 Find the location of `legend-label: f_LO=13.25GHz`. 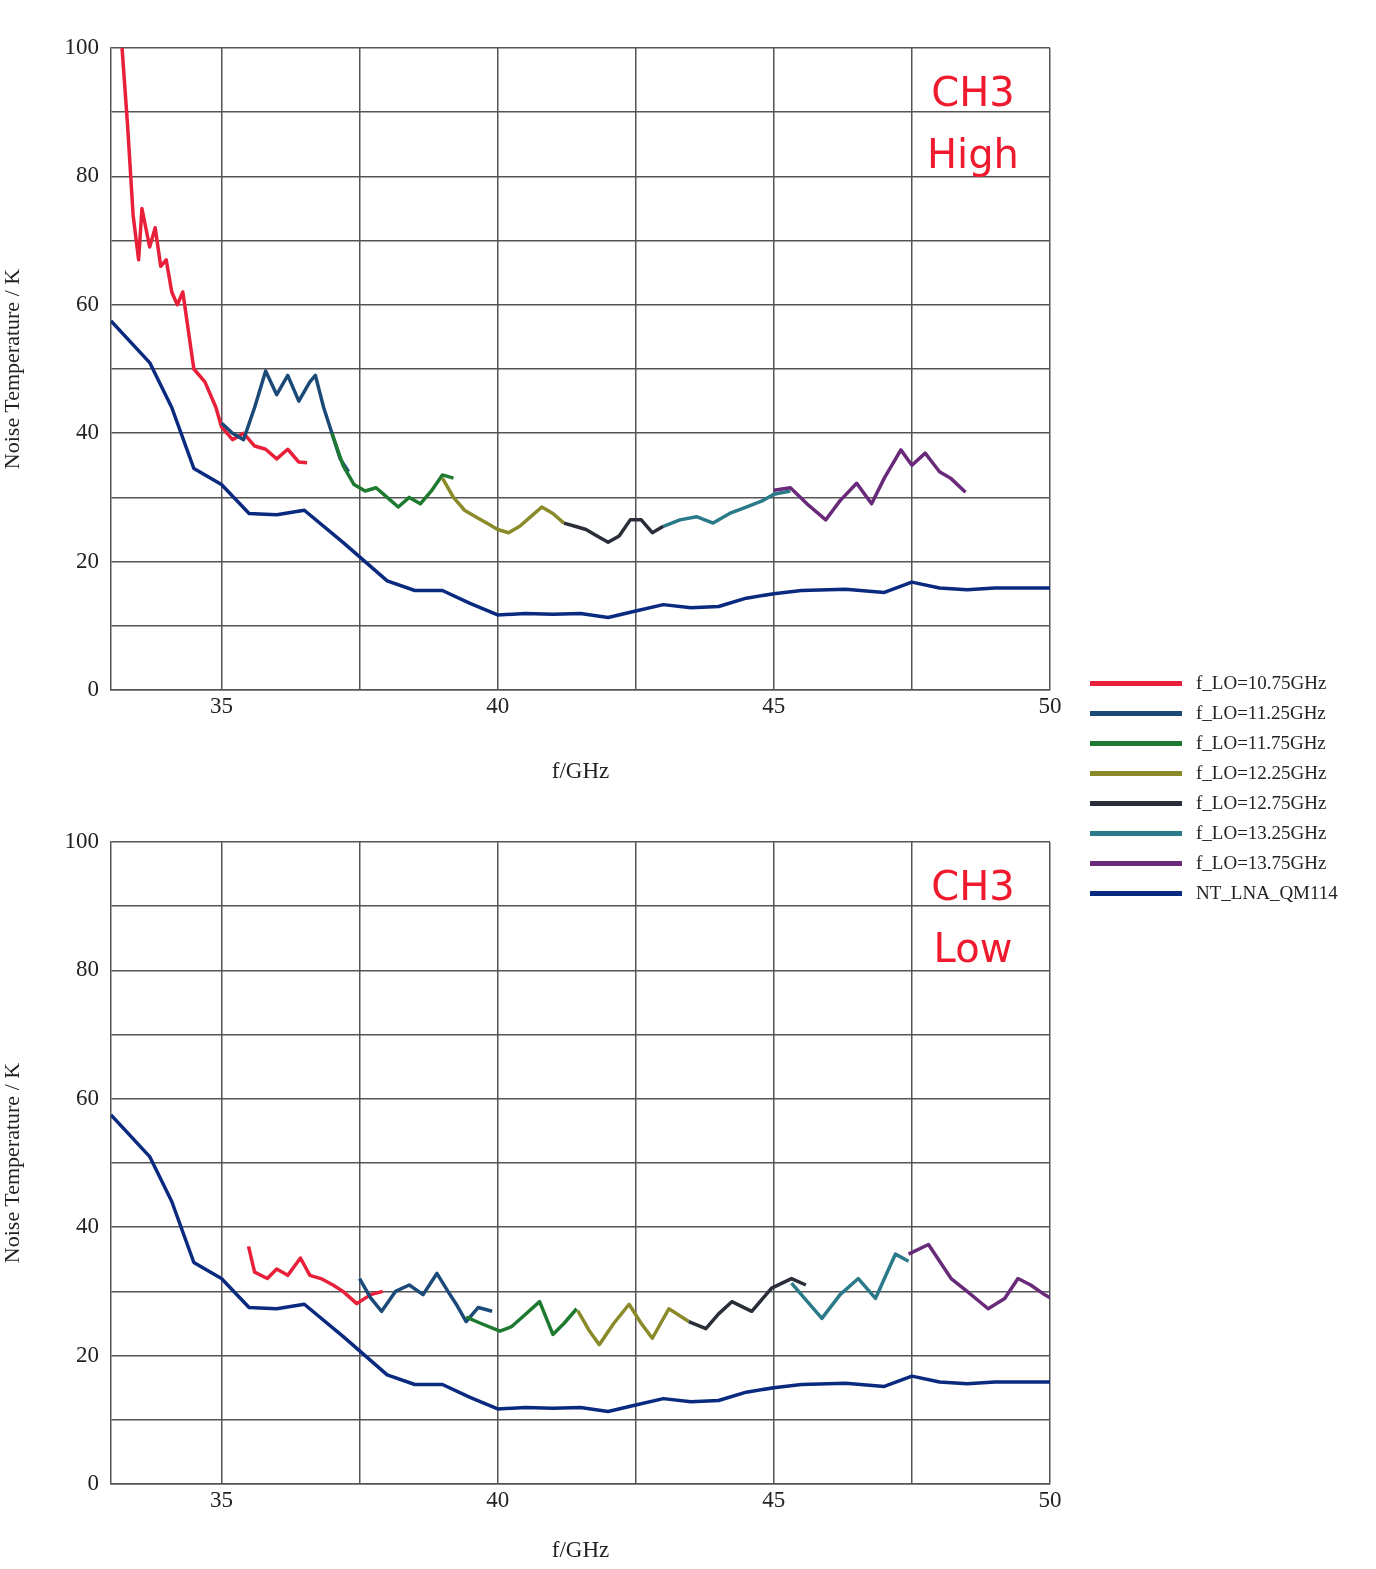

legend-label: f_LO=13.25GHz is located at coordinates (1261, 833).